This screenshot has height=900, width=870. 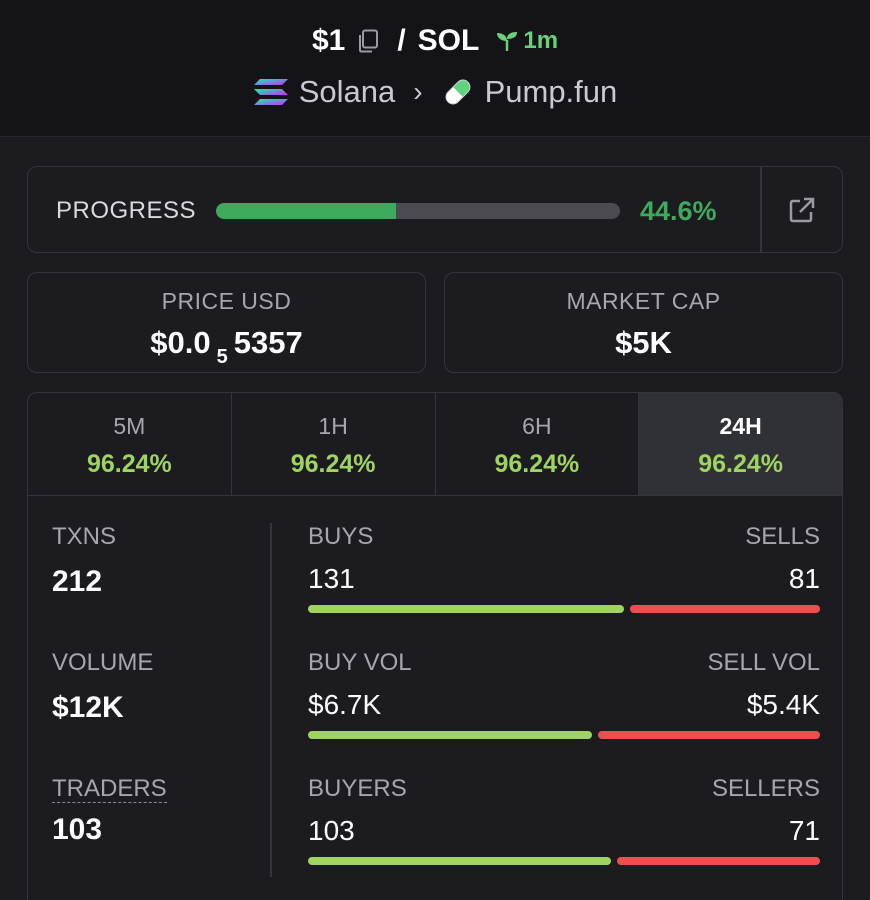 What do you see at coordinates (347, 91) in the screenshot?
I see `chain-name: Solana` at bounding box center [347, 91].